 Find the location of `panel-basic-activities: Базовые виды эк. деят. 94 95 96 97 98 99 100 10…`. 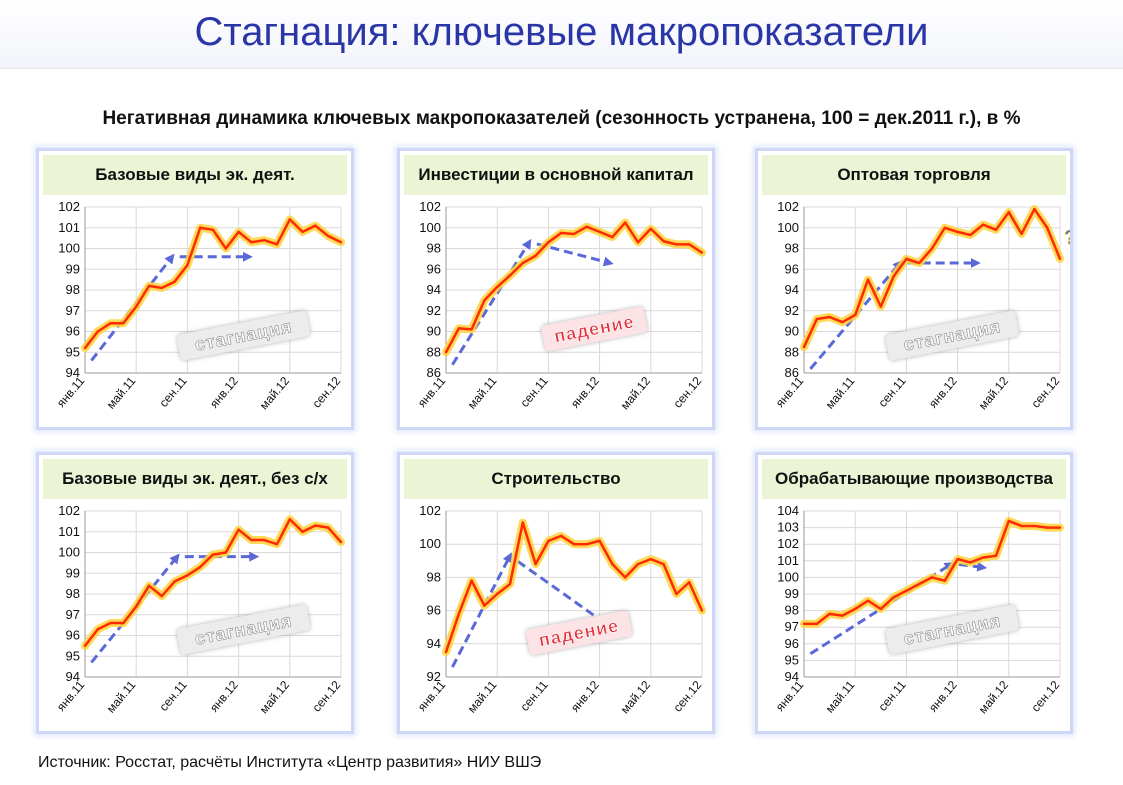

panel-basic-activities: Базовые виды эк. деят. 94 95 96 97 98 99 100 10… is located at coordinates (195, 289).